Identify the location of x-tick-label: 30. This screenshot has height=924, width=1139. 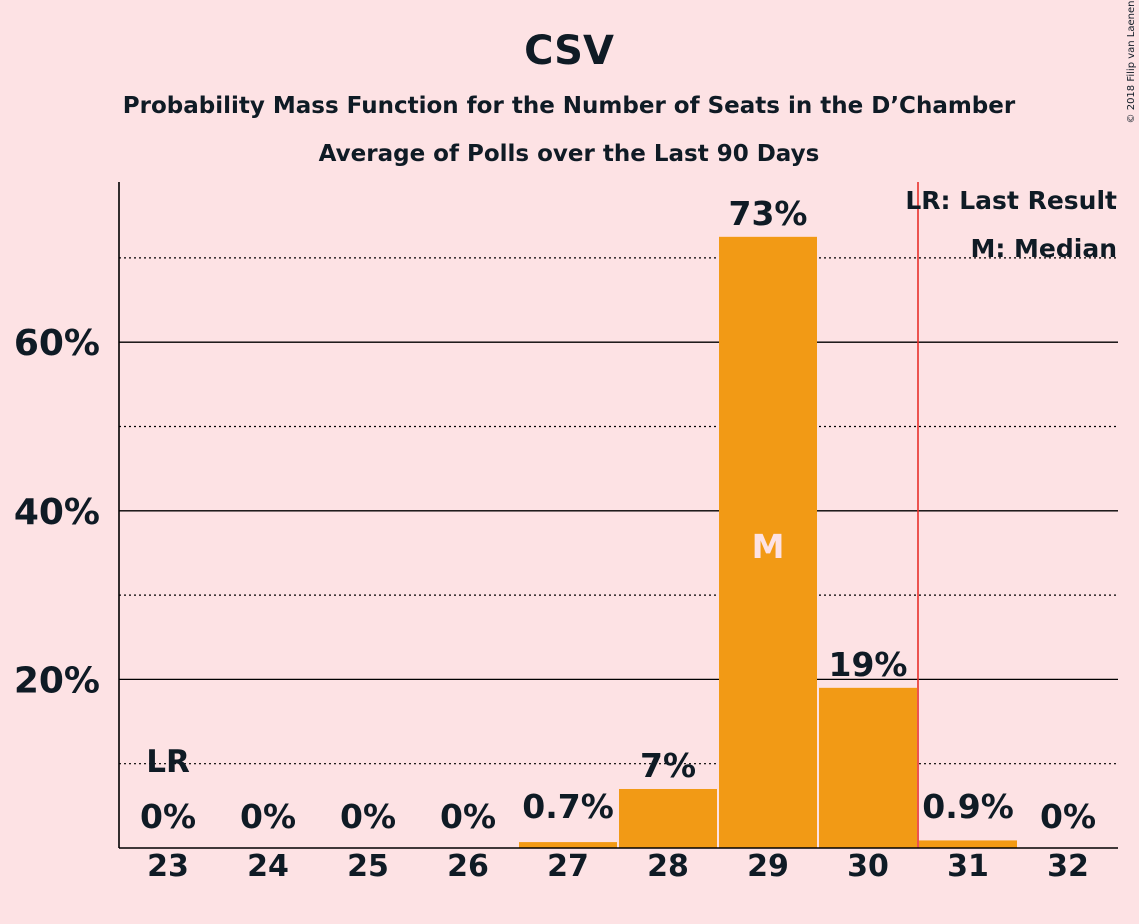
(868, 866).